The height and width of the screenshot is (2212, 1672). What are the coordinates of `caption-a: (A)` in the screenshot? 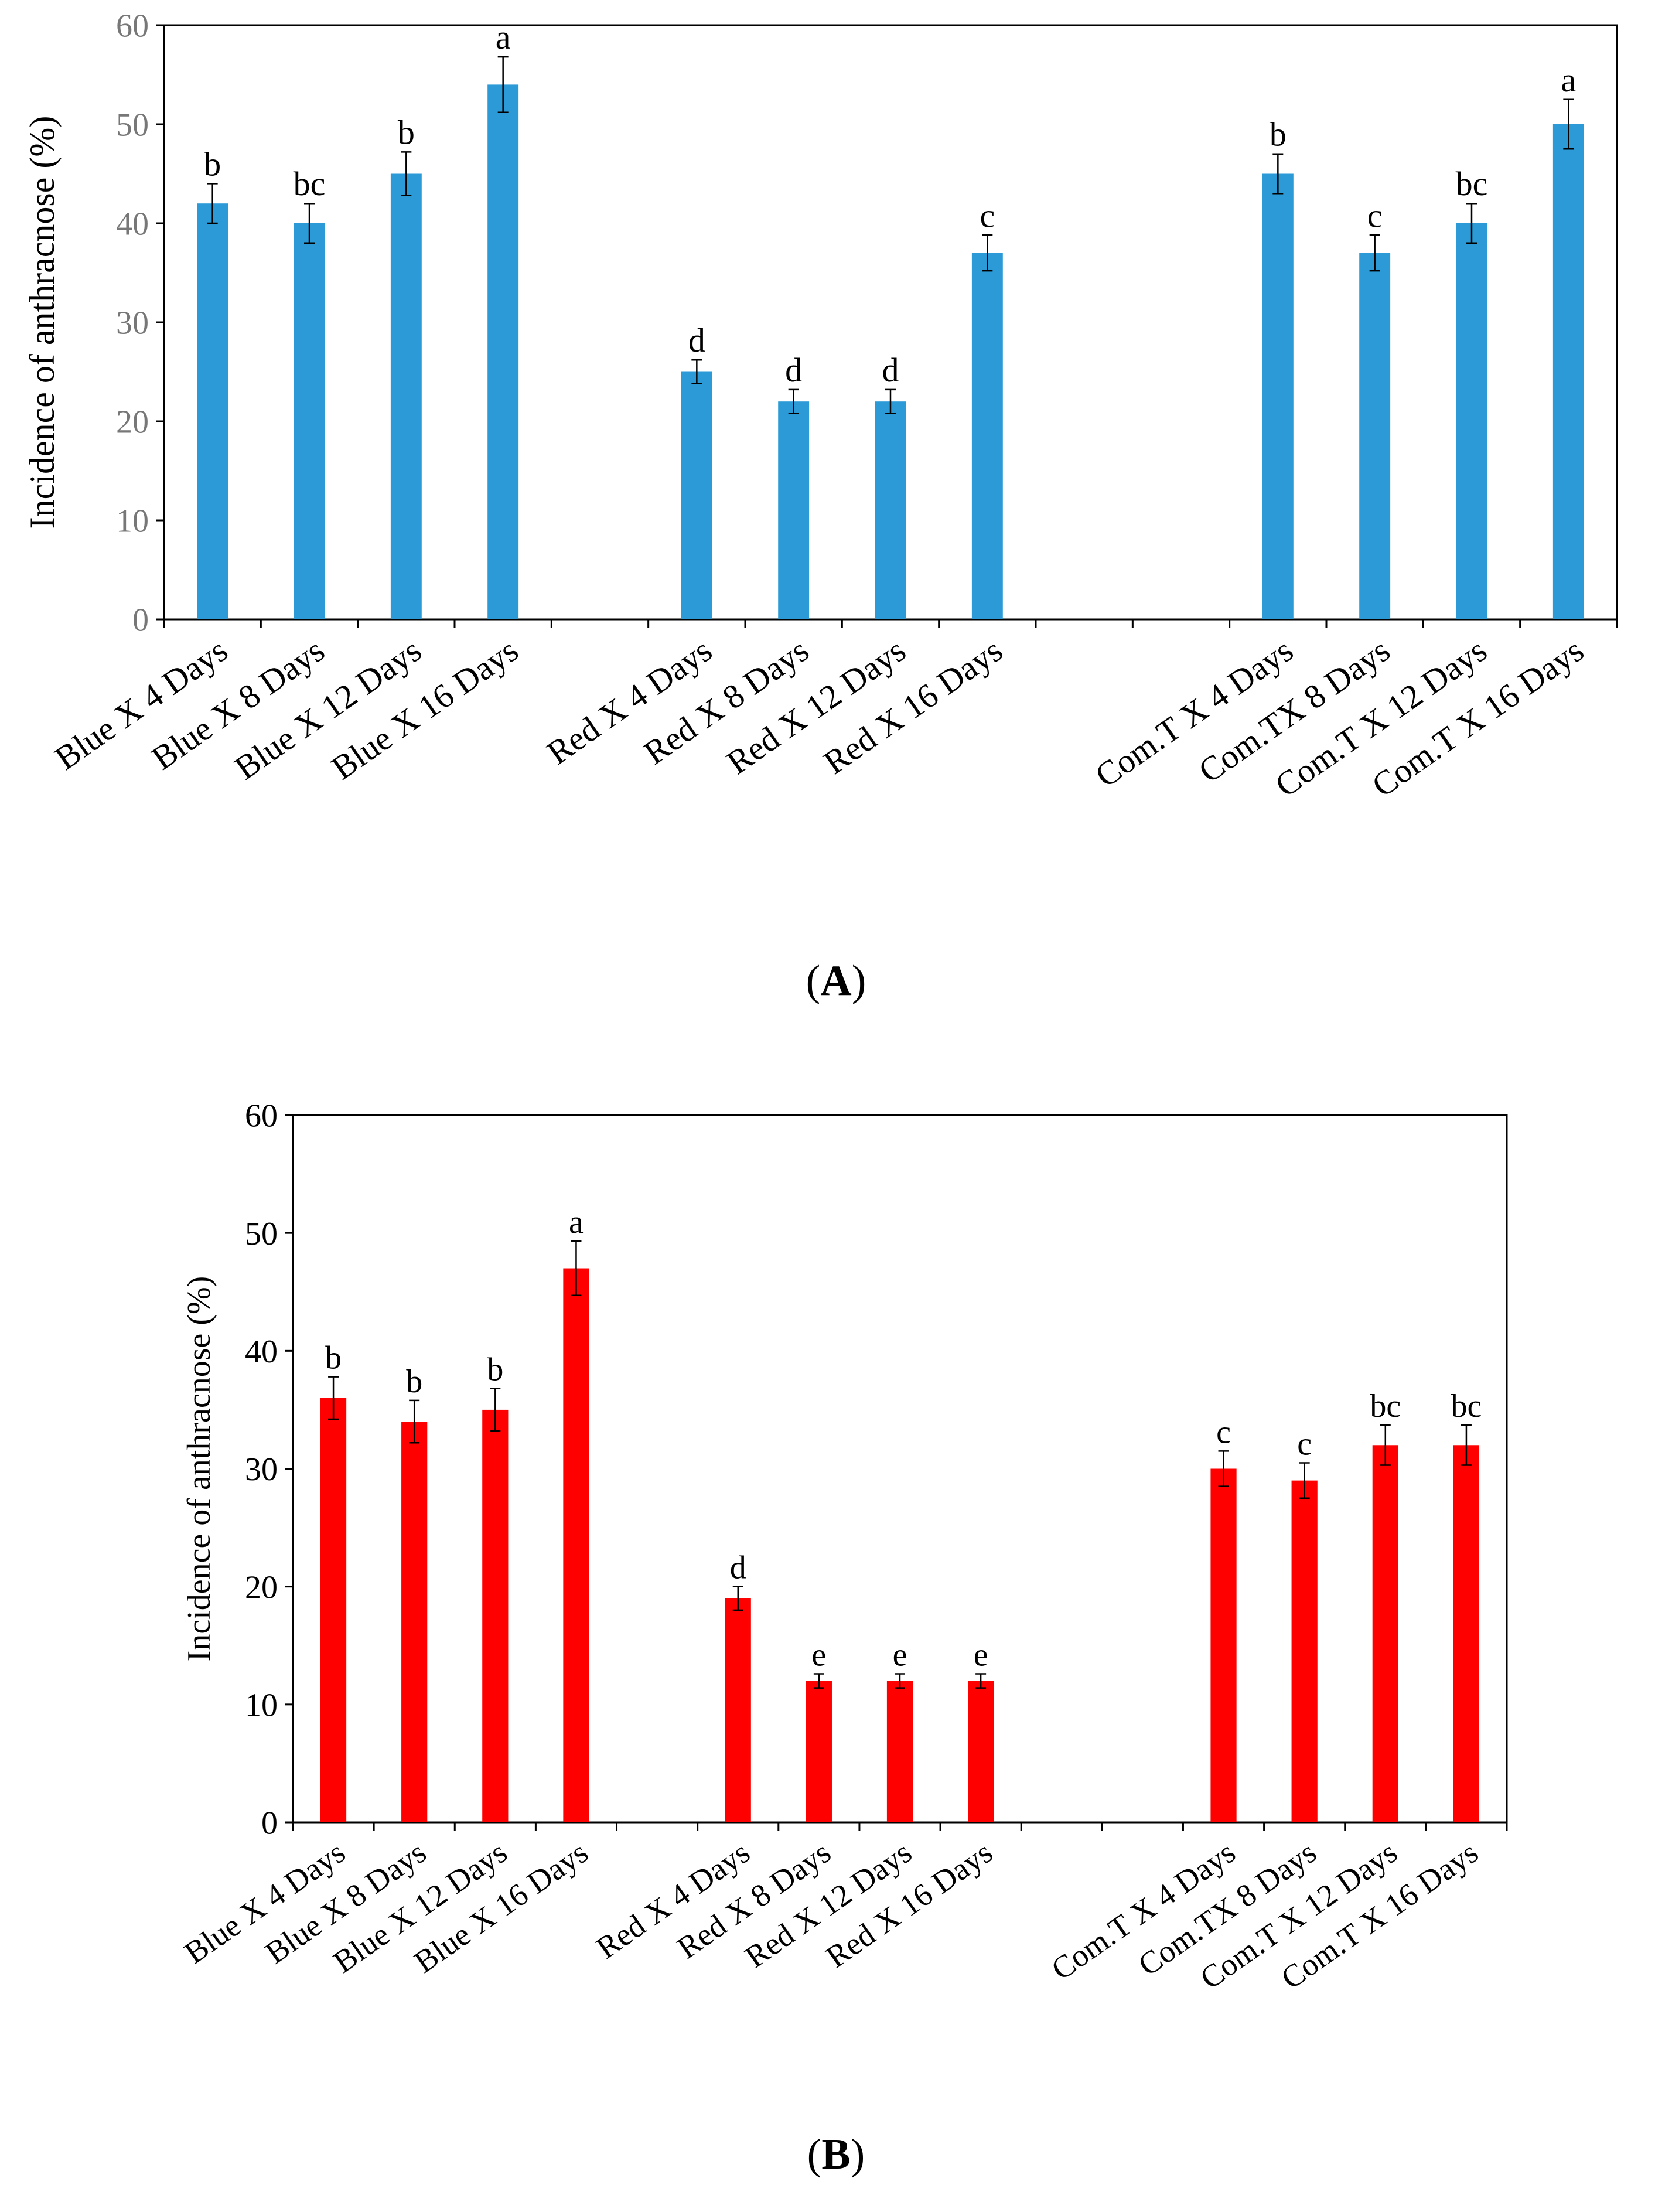 It's located at (836, 981).